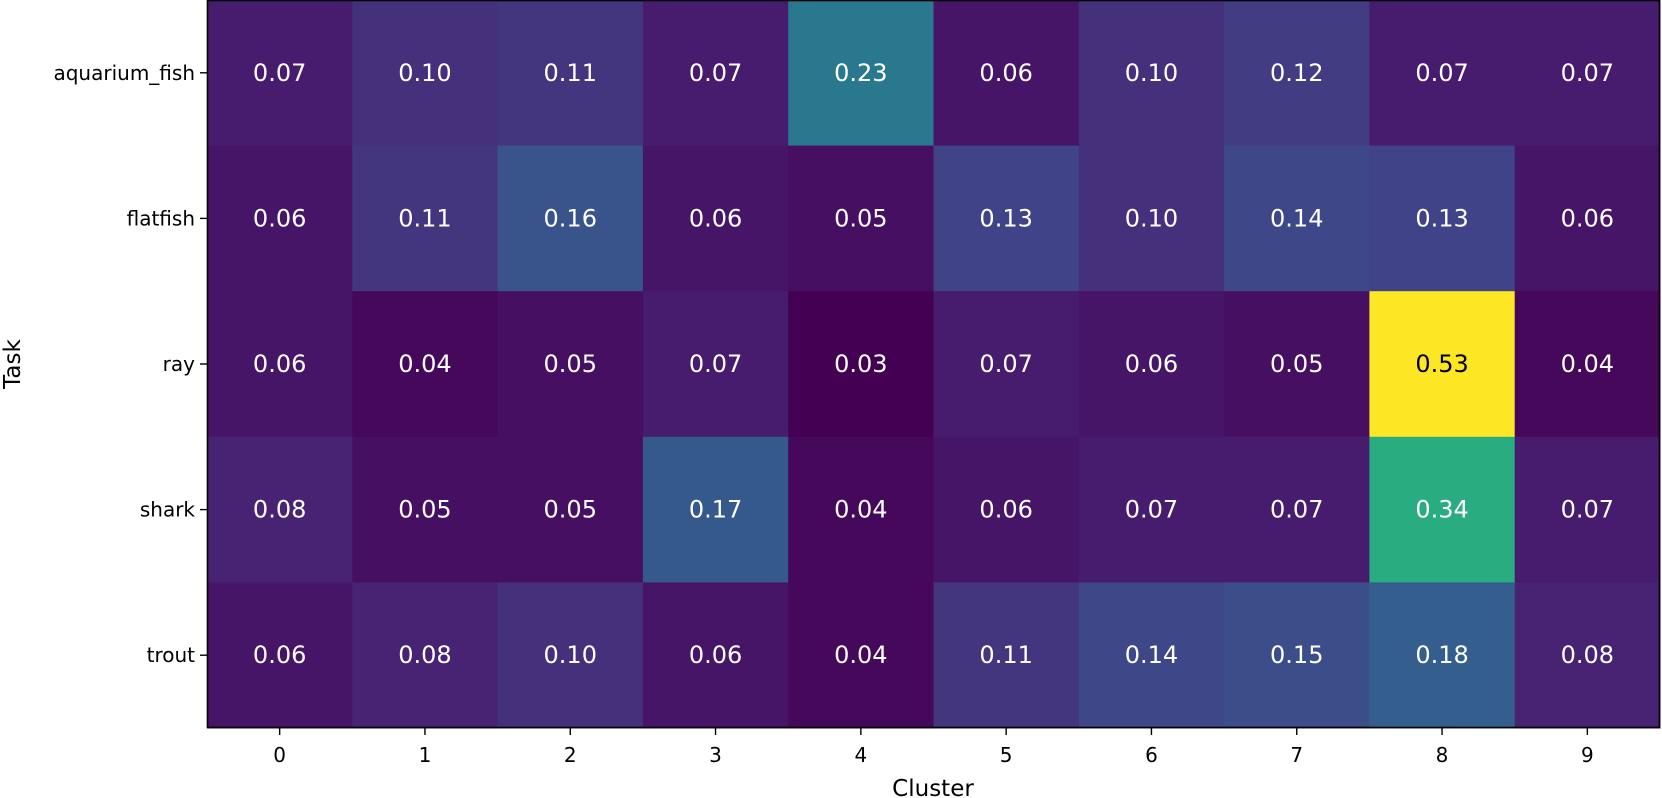  Describe the element at coordinates (1006, 755) in the screenshot. I see `x-tick-label: 5` at that location.